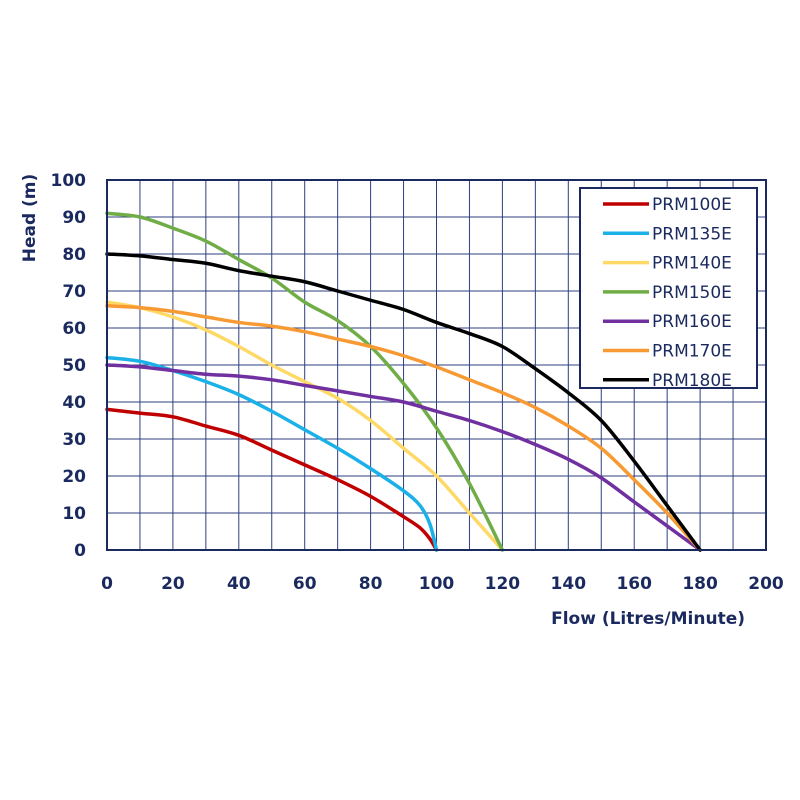 The height and width of the screenshot is (800, 800). What do you see at coordinates (74, 440) in the screenshot?
I see `y-tick-label: 30` at bounding box center [74, 440].